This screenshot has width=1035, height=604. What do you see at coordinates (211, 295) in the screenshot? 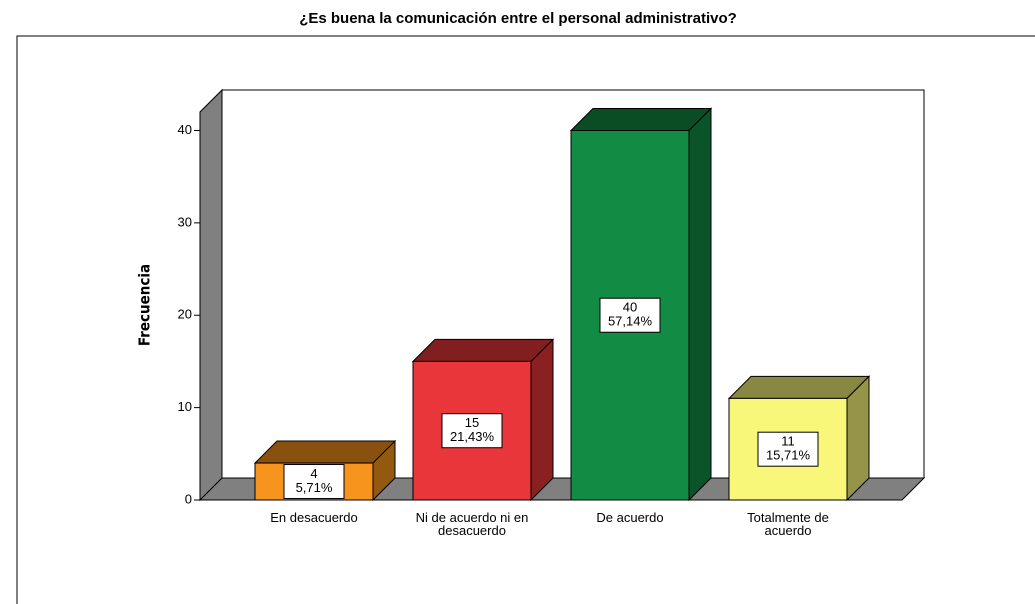
I see `side-wall` at bounding box center [211, 295].